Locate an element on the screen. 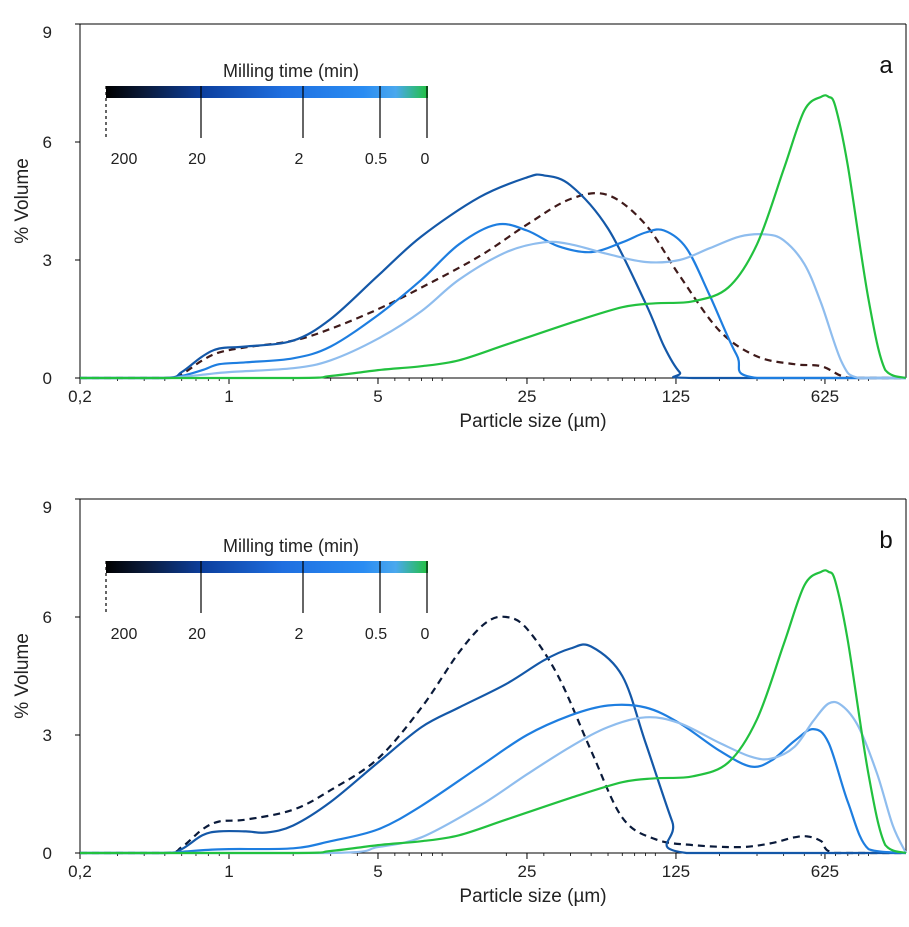 The height and width of the screenshot is (927, 909). panel-label: b is located at coordinates (885, 540).